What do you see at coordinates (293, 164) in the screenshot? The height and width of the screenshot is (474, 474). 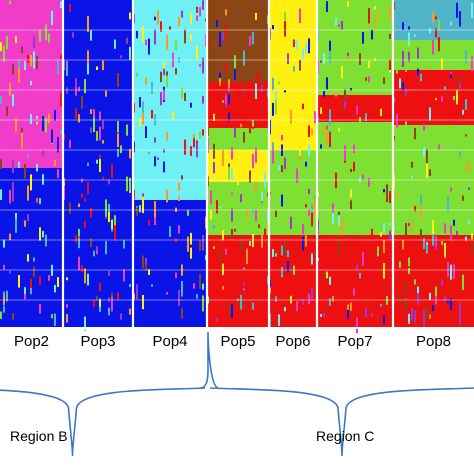 I see `population-block-pop6` at bounding box center [293, 164].